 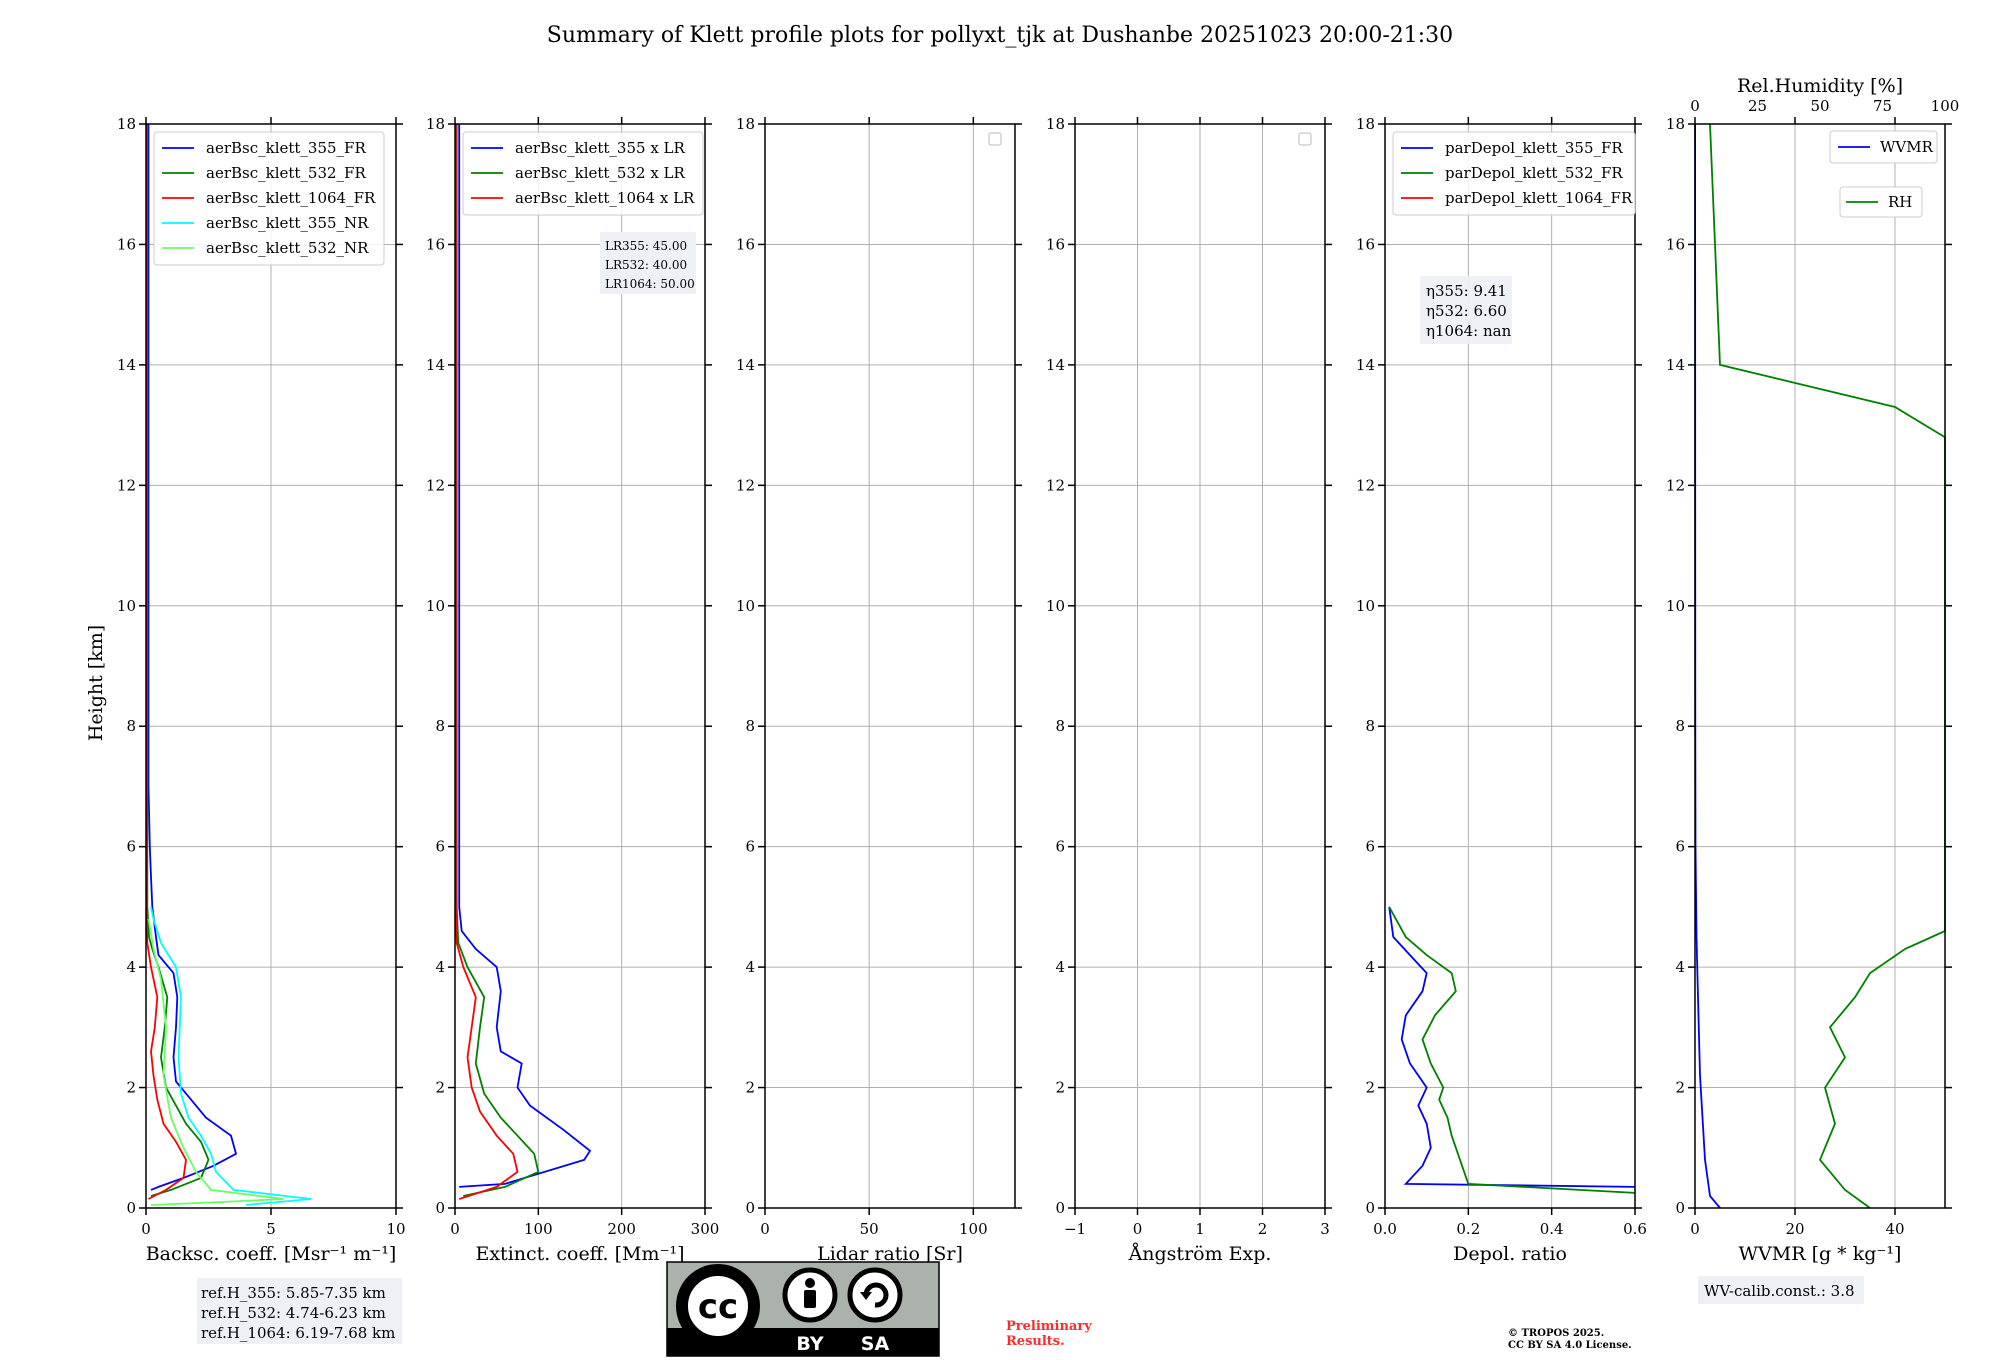 I want to click on x-axis-label: Backsc. coeff. [Msr⁻¹ m⁻¹], so click(x=271, y=1254).